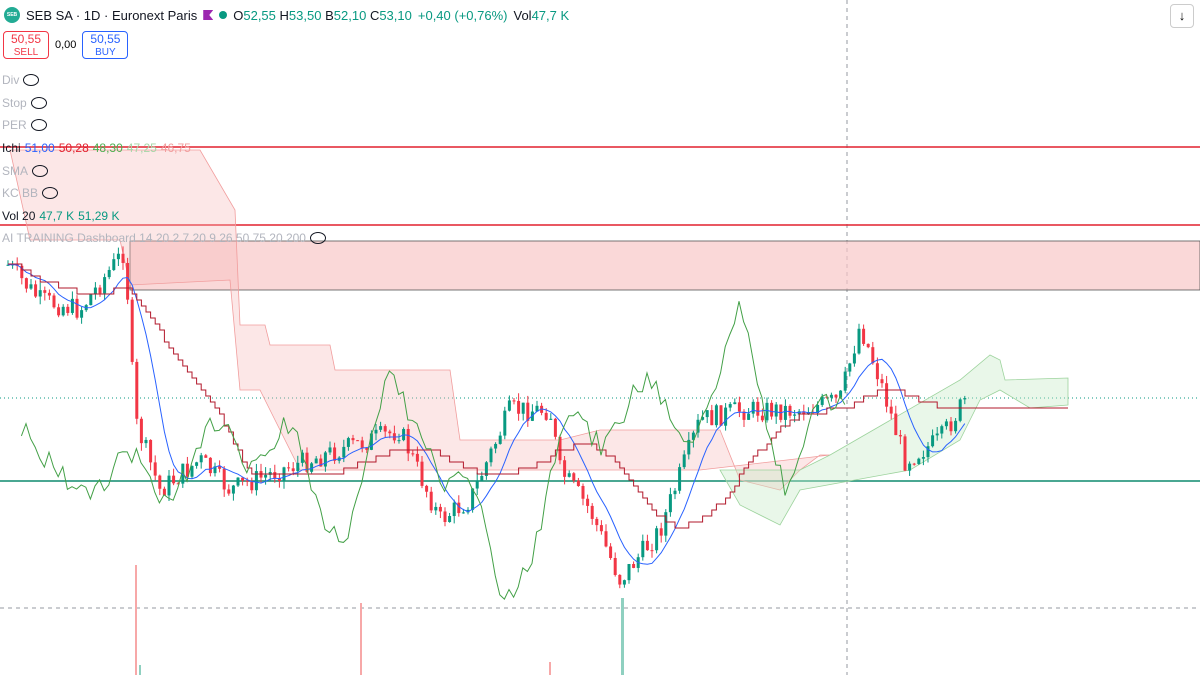 The image size is (1200, 675). What do you see at coordinates (26, 45) in the screenshot?
I see `sell-button: 50,55 SELL` at bounding box center [26, 45].